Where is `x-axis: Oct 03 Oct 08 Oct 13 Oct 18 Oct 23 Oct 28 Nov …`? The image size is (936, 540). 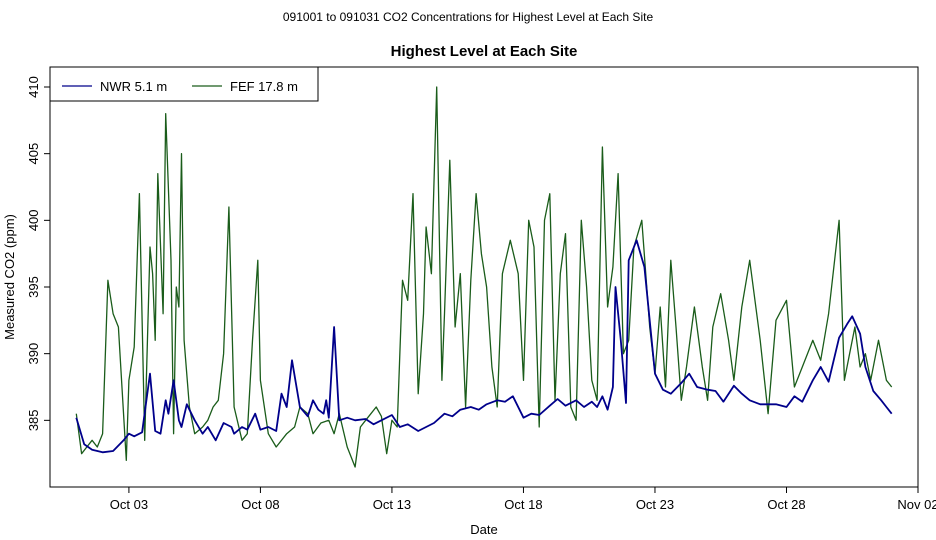 x-axis: Oct 03 Oct 08 Oct 13 Oct 18 Oct 23 Oct 28 Nov … is located at coordinates (523, 499).